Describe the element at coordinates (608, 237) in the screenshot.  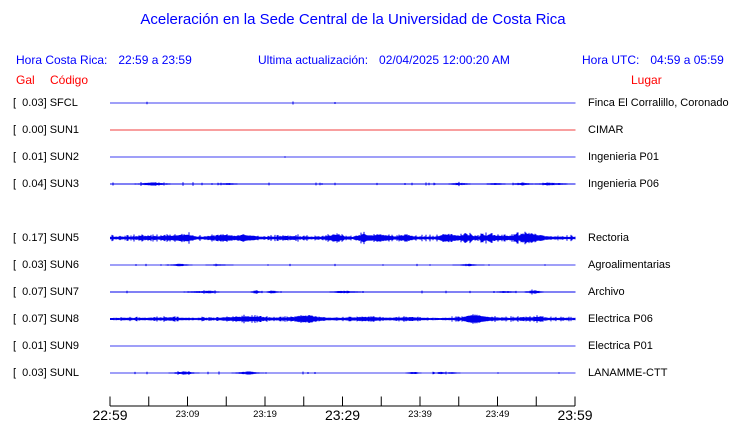
I see `location-label-sun5: Rectoria` at that location.